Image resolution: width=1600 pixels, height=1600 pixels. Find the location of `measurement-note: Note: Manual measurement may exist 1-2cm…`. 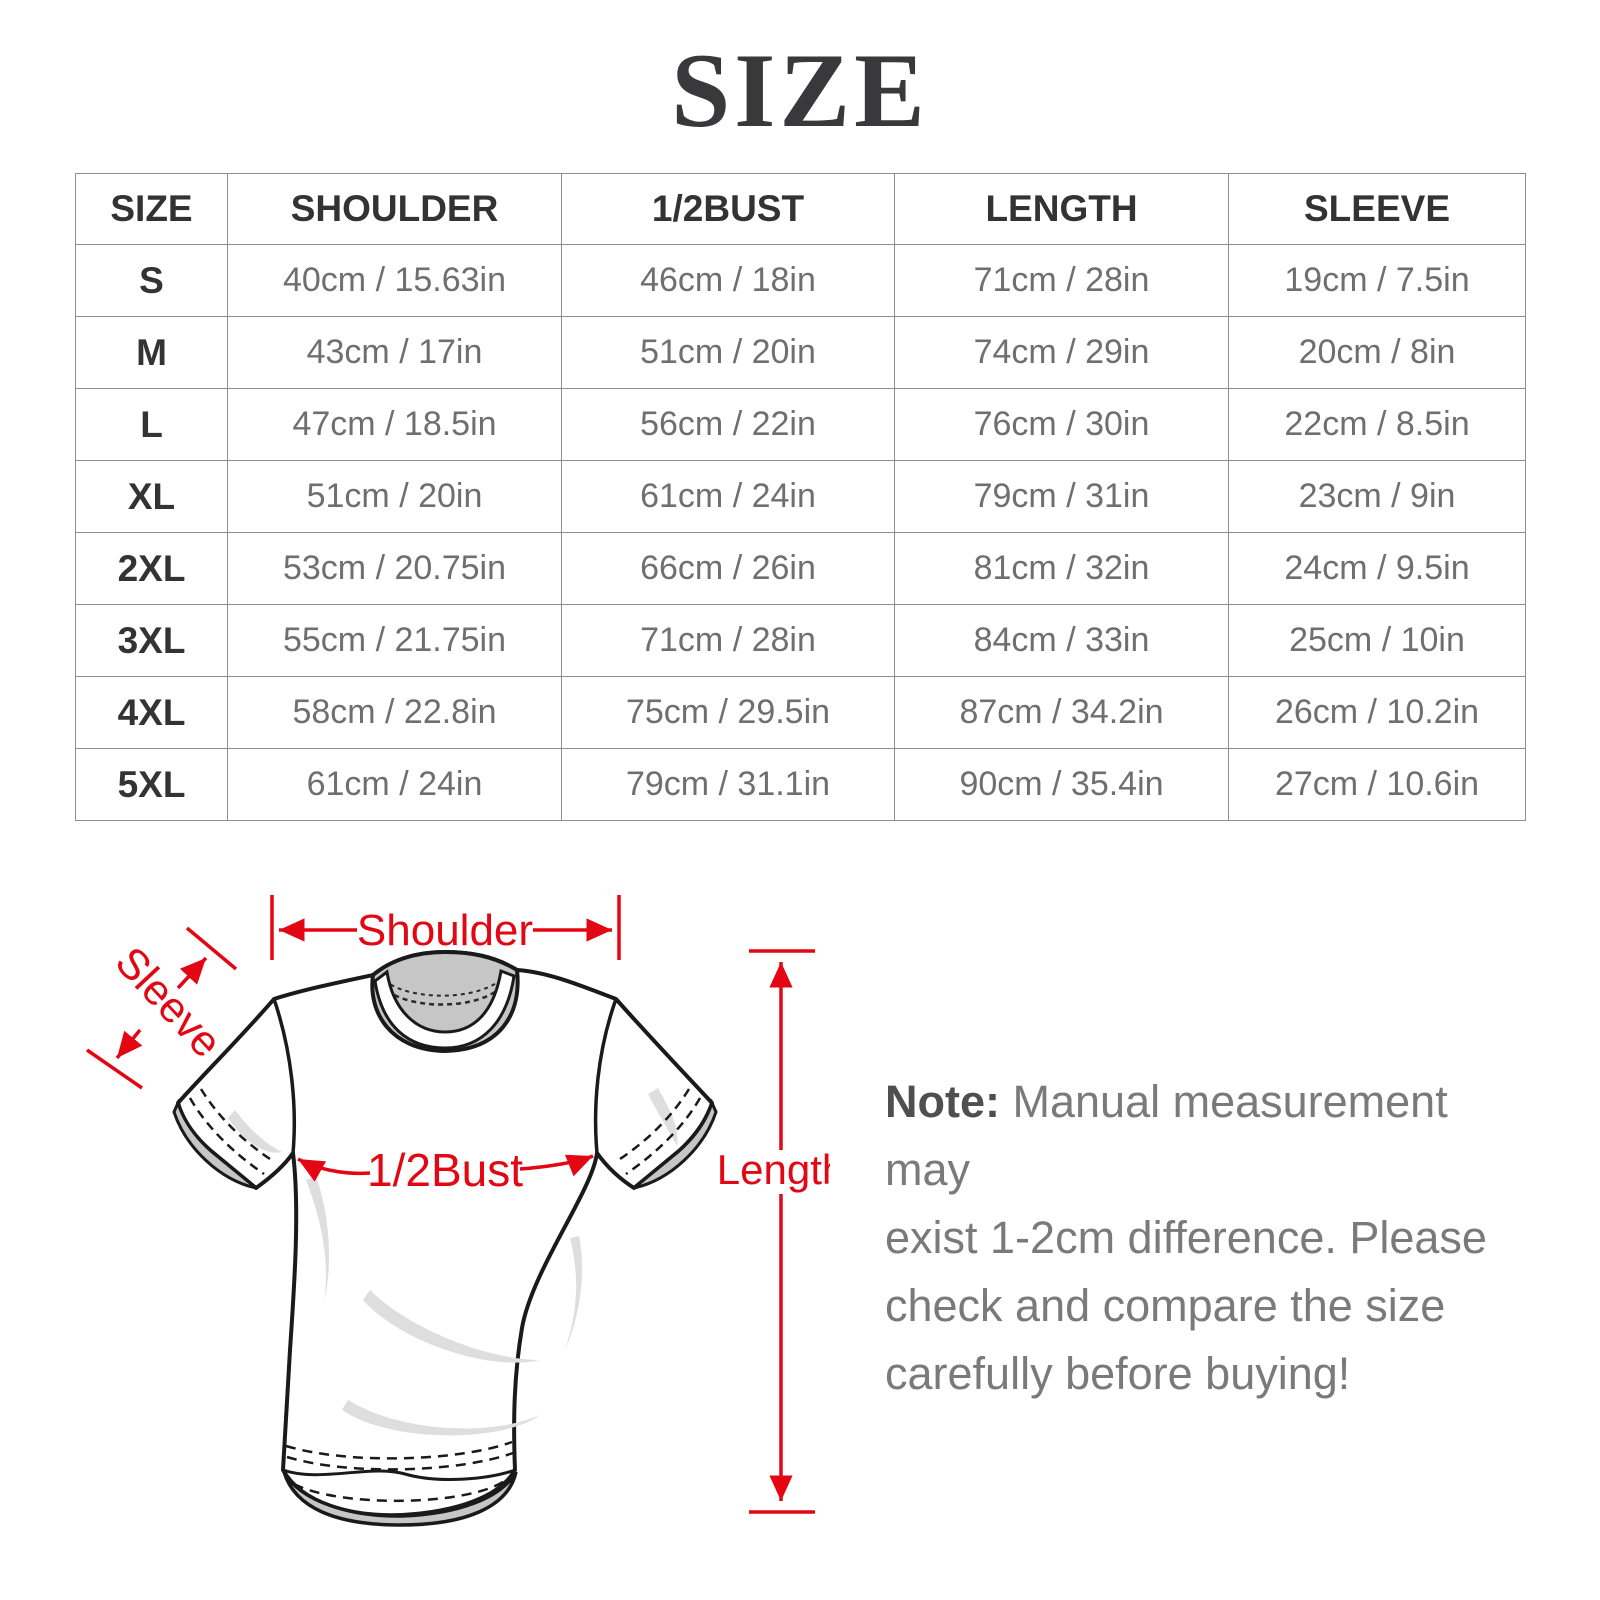

measurement-note: Note: Manual measurement may exist 1-2cm… is located at coordinates (1200, 1238).